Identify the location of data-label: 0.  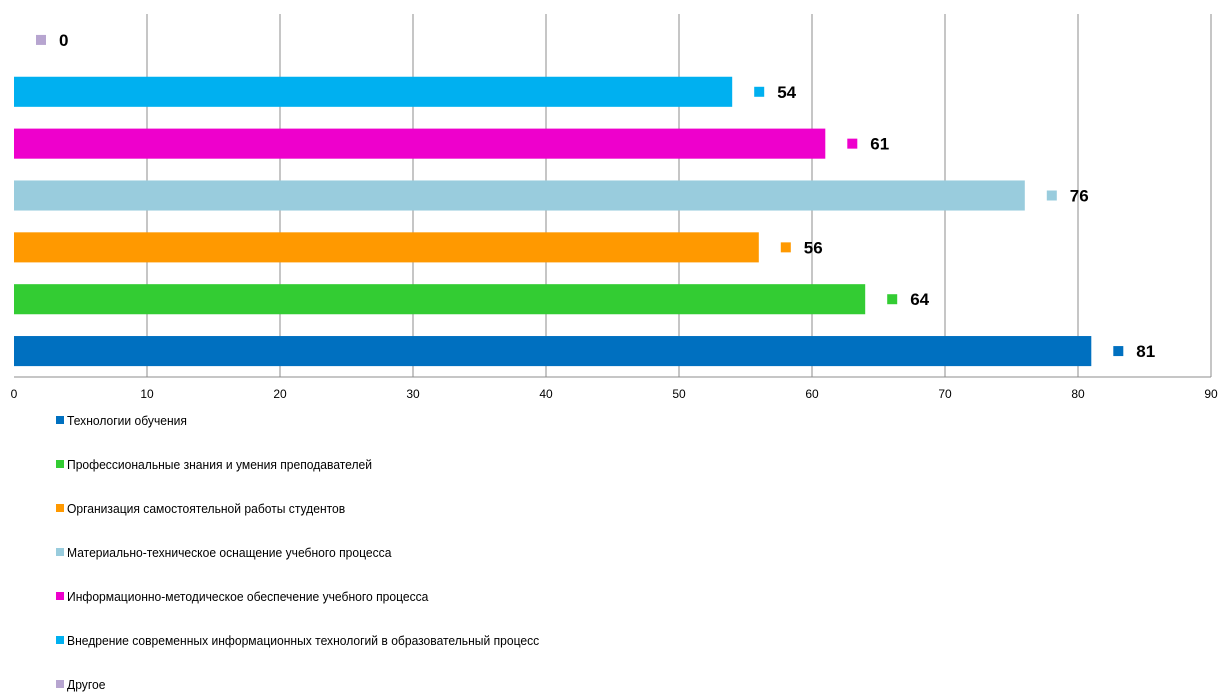
(63, 40).